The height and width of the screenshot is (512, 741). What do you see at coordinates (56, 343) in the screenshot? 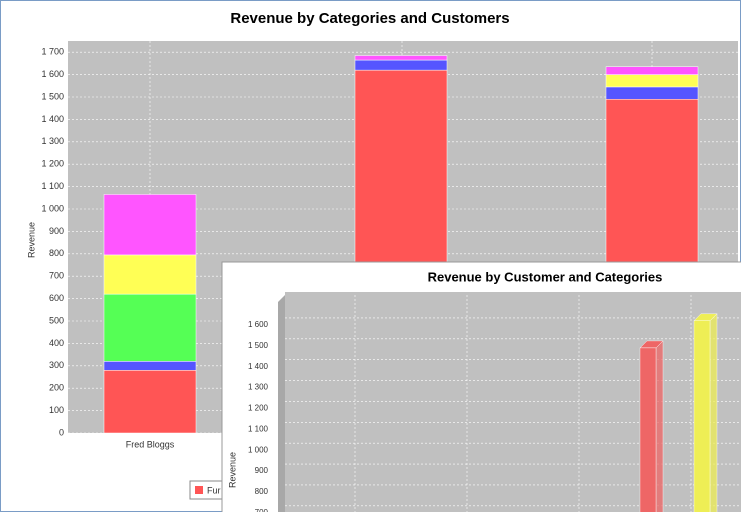
I see `y-tick-label: 400` at bounding box center [56, 343].